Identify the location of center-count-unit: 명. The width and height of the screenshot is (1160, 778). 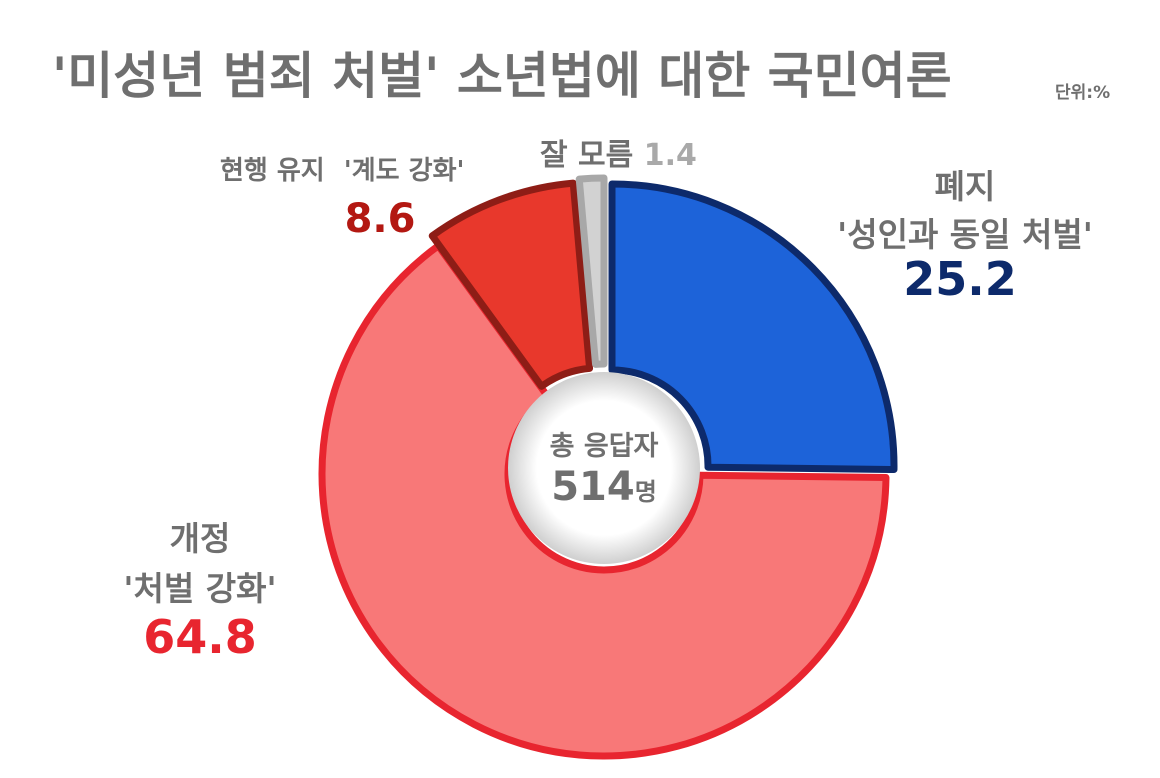
(645, 492).